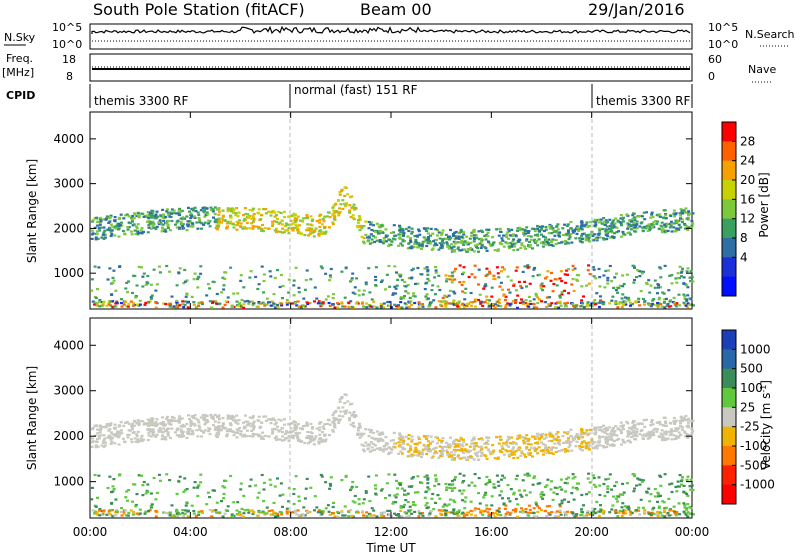 The image size is (800, 554). I want to click on velocity-colorbar-tick-label: -500, so click(753, 465).